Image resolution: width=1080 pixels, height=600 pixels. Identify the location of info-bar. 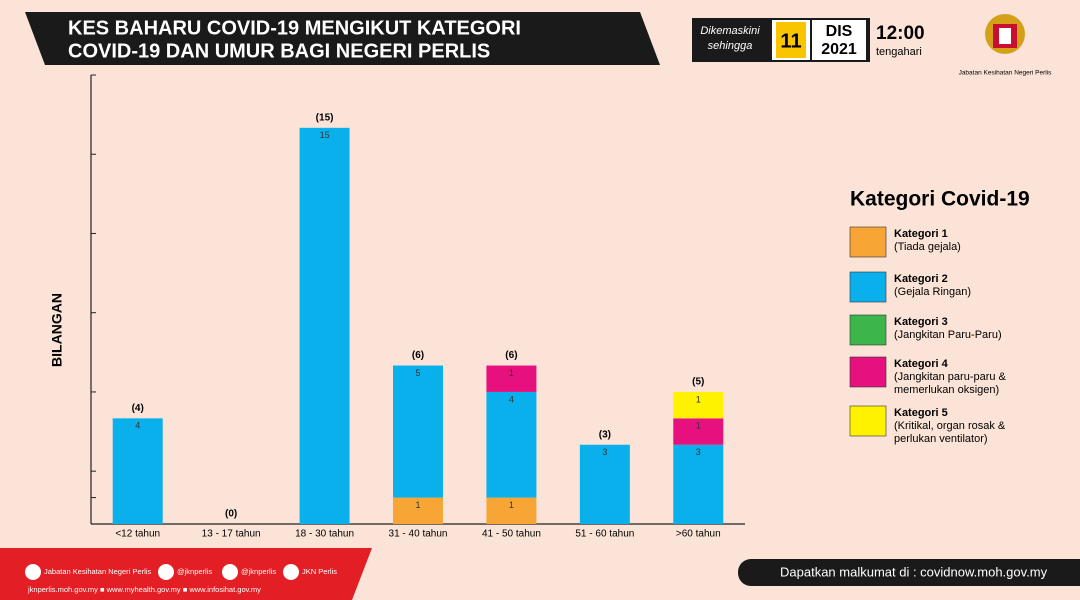
(909, 572).